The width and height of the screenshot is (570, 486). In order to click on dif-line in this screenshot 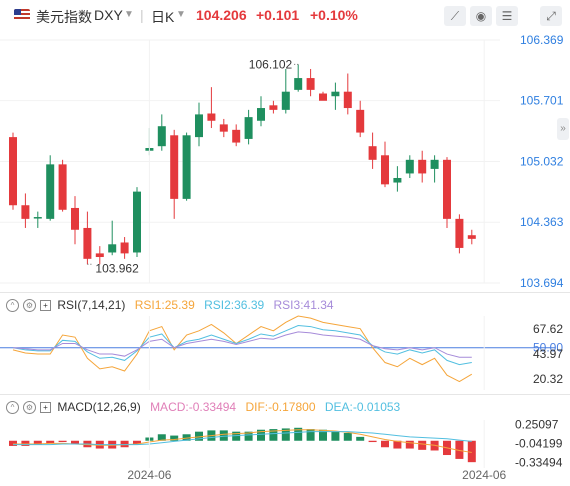, I will do `click(242, 441)`.